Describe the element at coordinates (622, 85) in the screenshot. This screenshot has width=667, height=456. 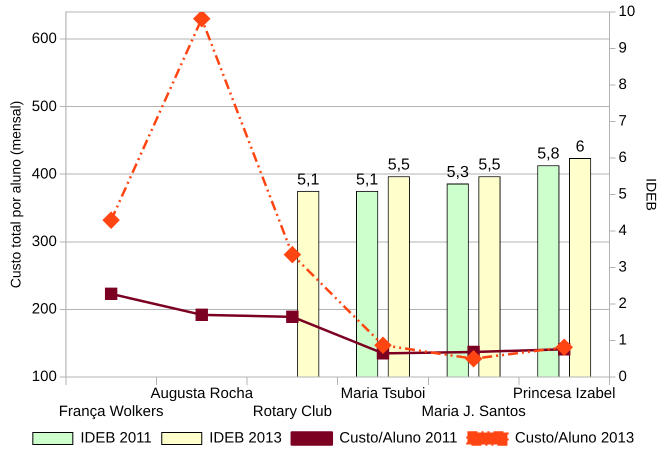
I see `y2-tick-label: 8` at that location.